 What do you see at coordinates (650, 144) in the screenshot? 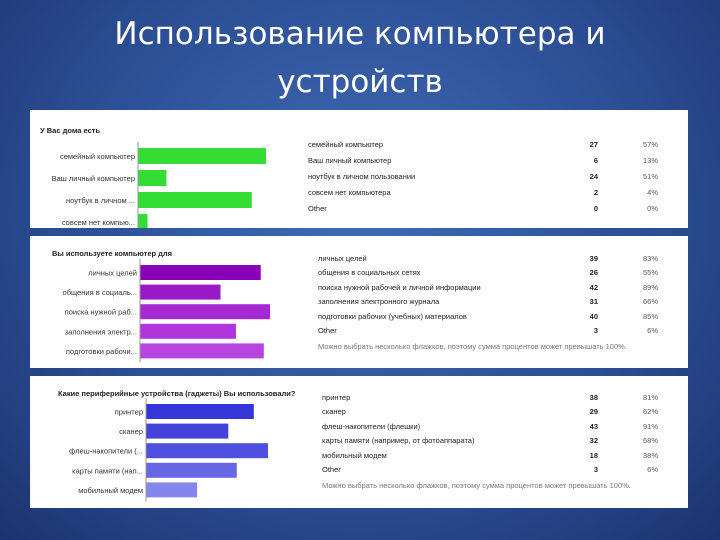
I see `answer-percent: 57%` at bounding box center [650, 144].